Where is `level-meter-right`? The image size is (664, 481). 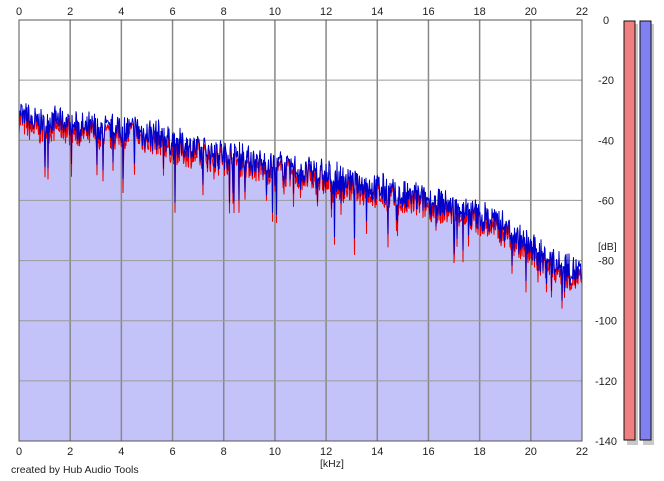 level-meter-right is located at coordinates (646, 232).